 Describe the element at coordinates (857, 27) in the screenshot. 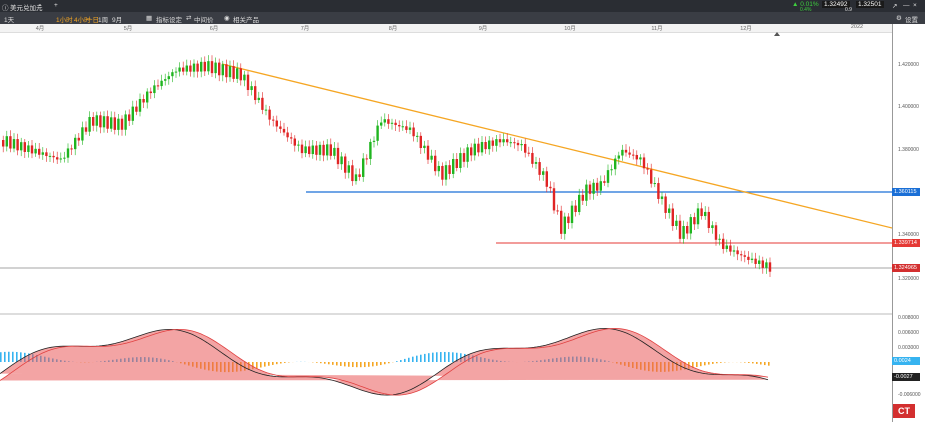

I see `time-tick: 2022` at that location.